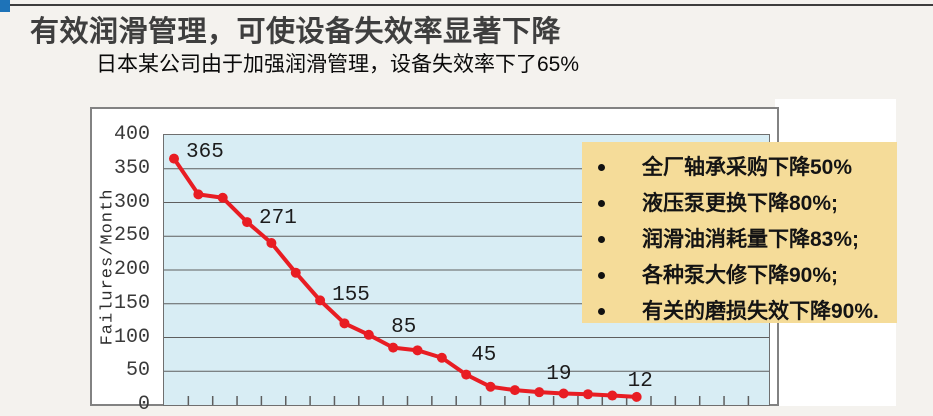 This screenshot has width=933, height=416. I want to click on data-point-value-label: 155, so click(351, 296).